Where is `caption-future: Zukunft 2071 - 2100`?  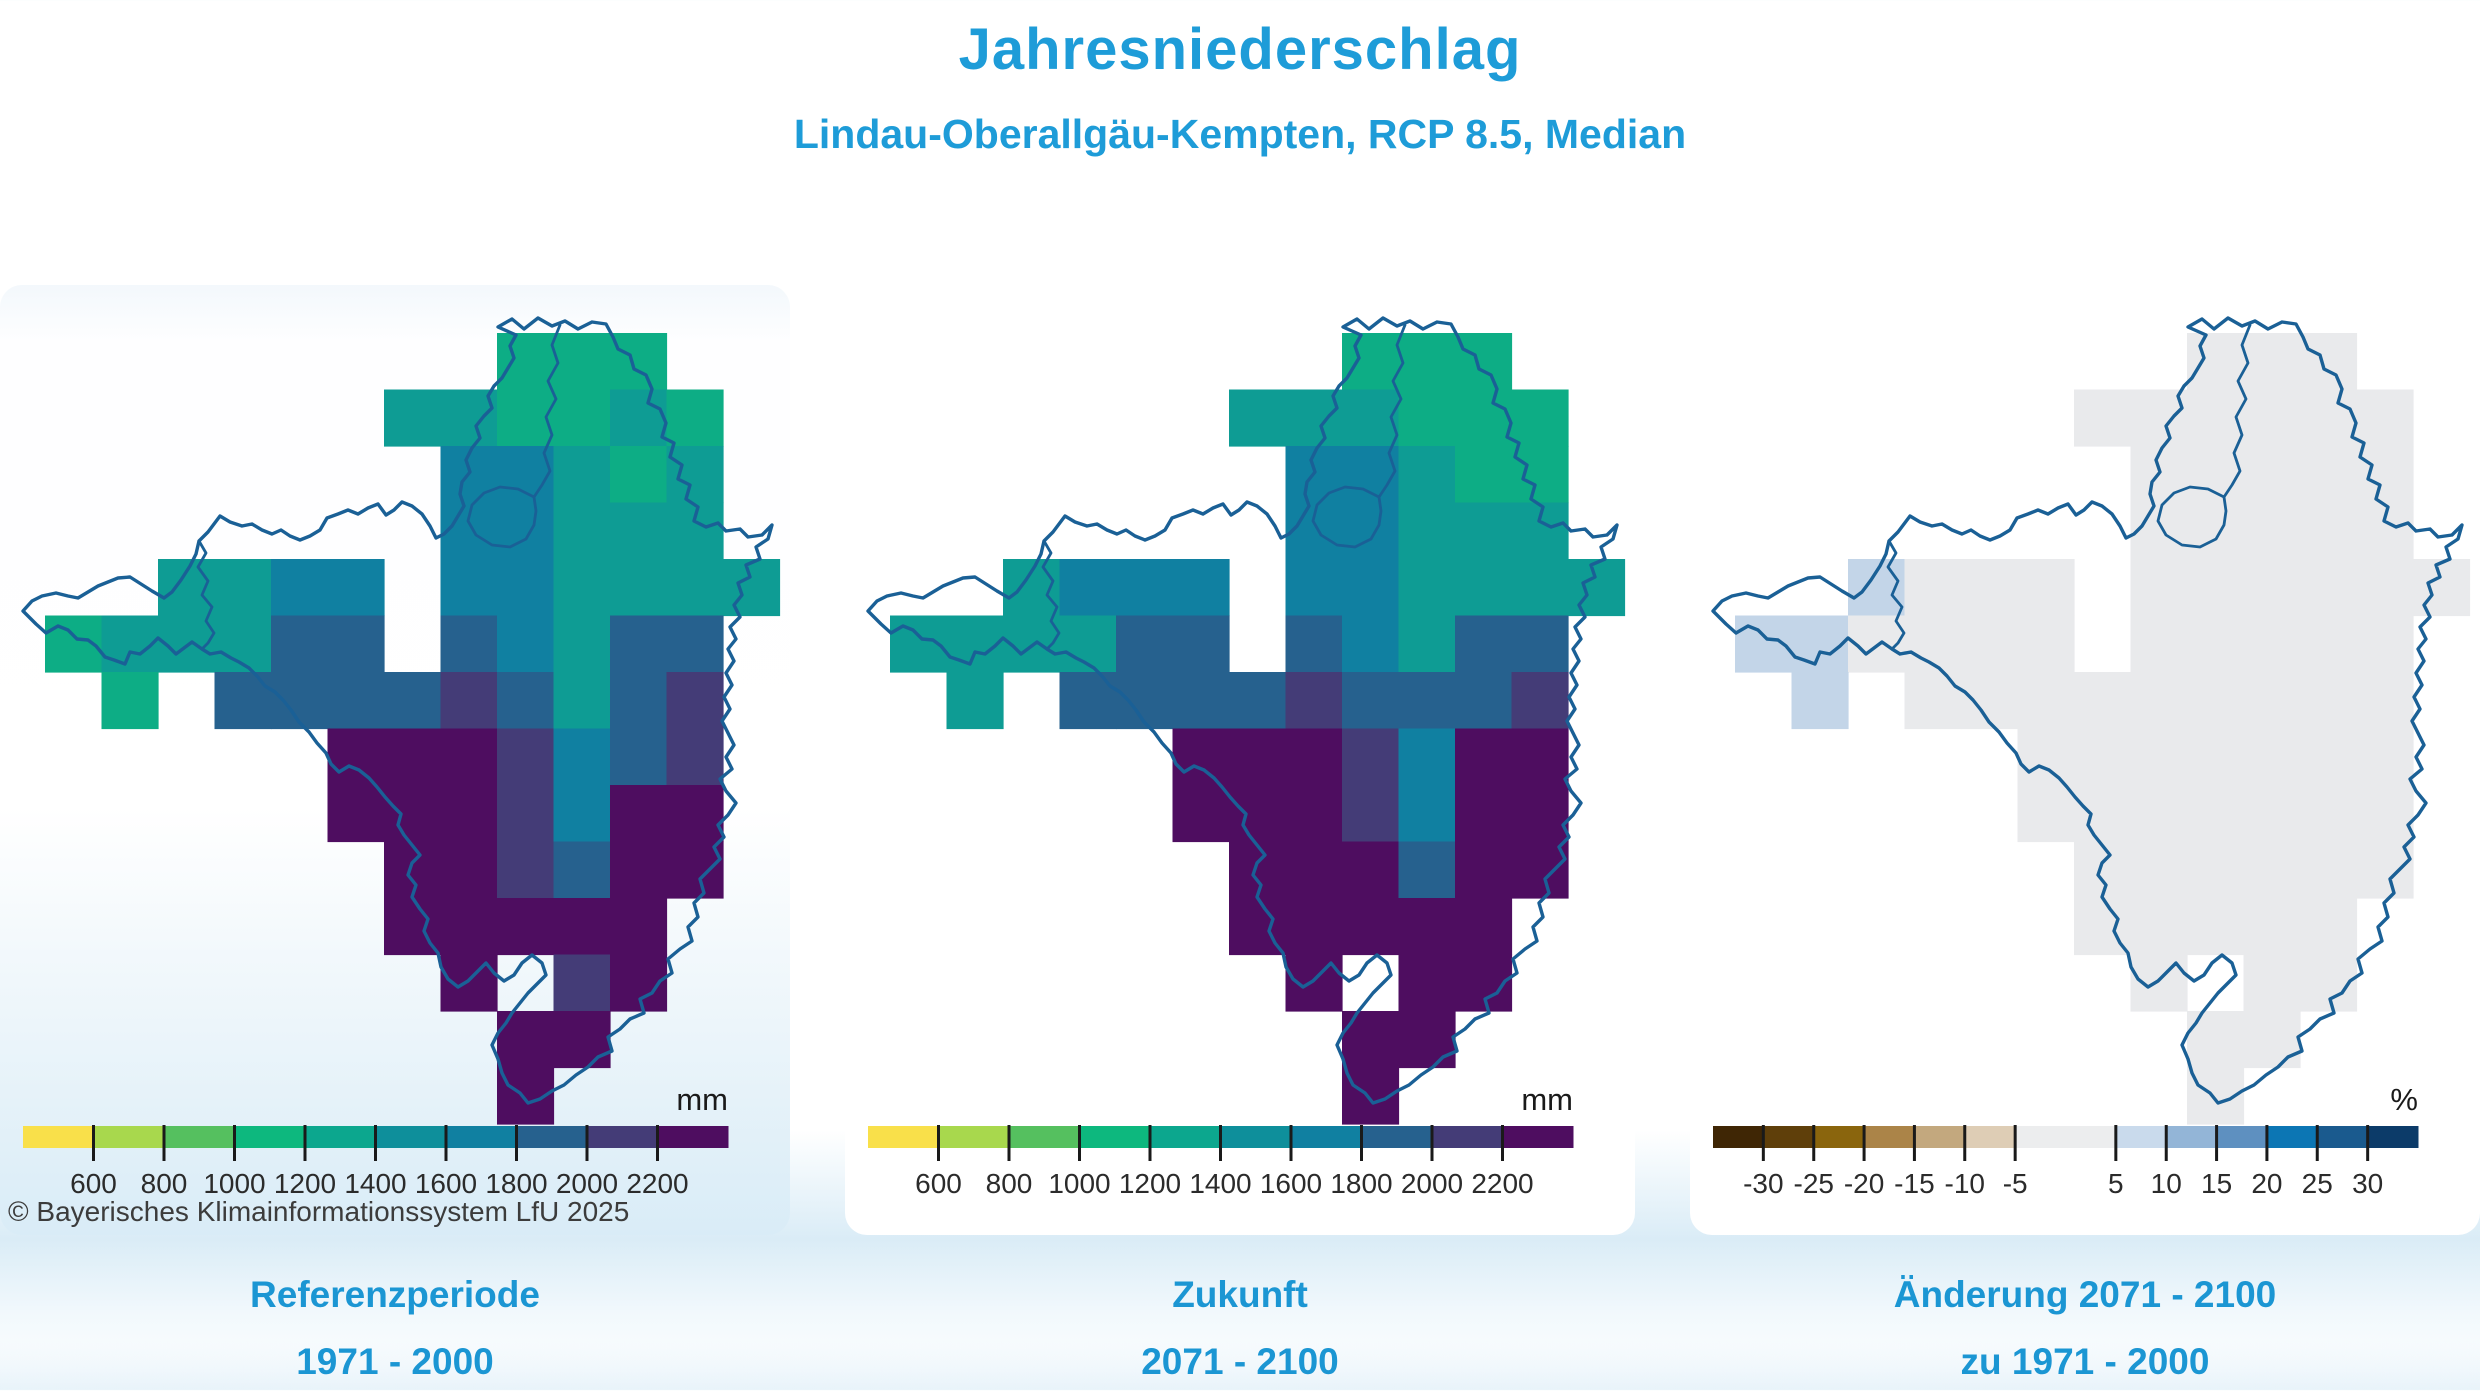 caption-future: Zukunft 2071 - 2100 is located at coordinates (1240, 1328).